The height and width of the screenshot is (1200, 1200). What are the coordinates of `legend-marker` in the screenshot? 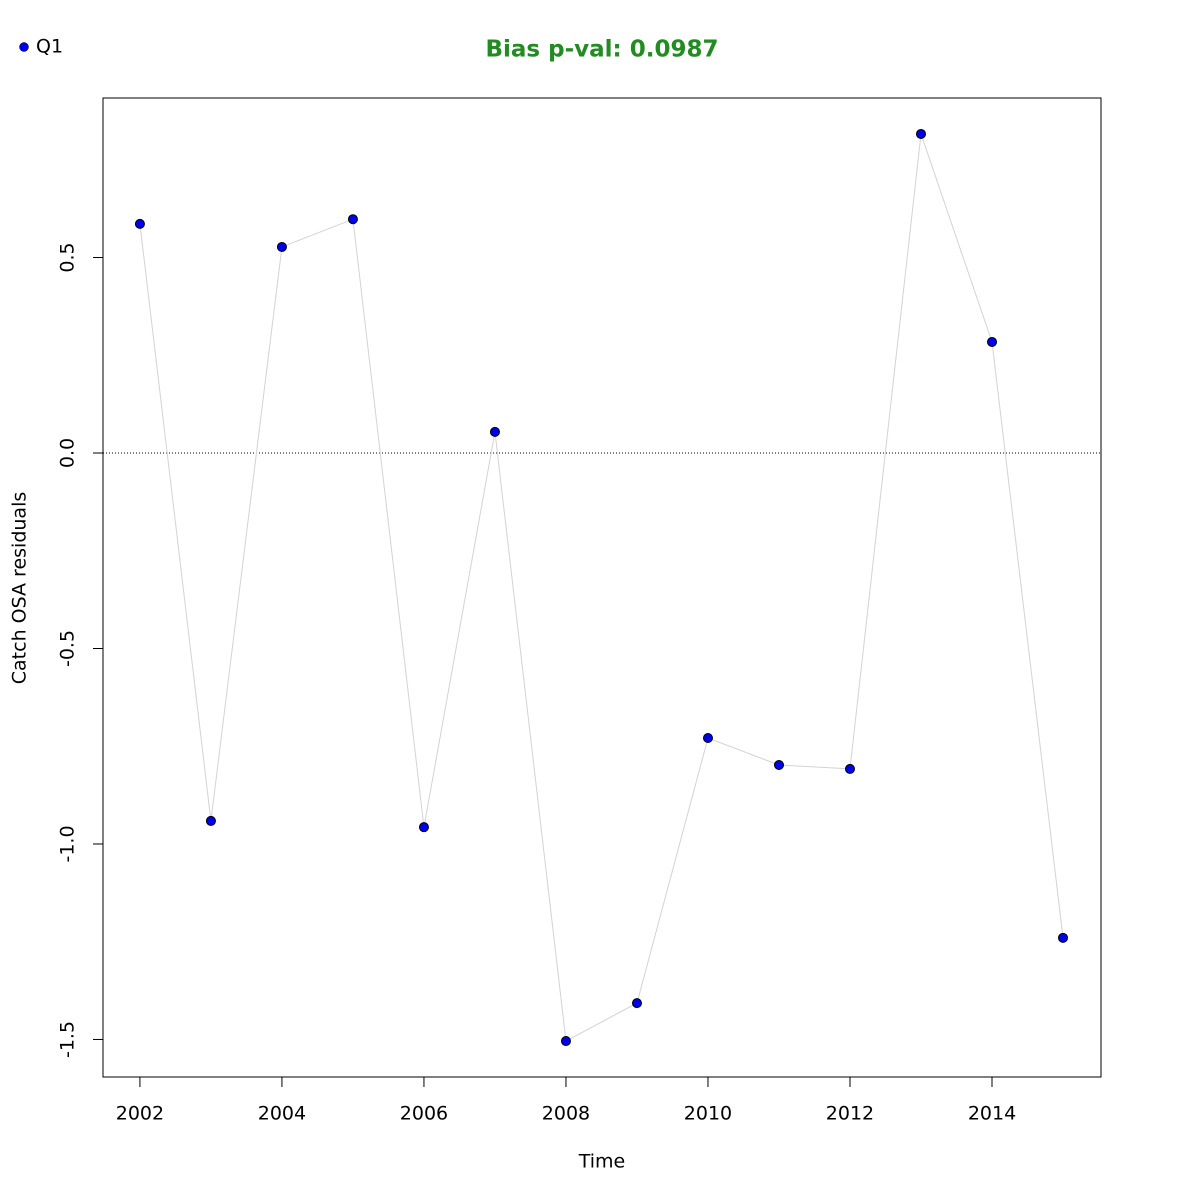 It's located at (24, 47).